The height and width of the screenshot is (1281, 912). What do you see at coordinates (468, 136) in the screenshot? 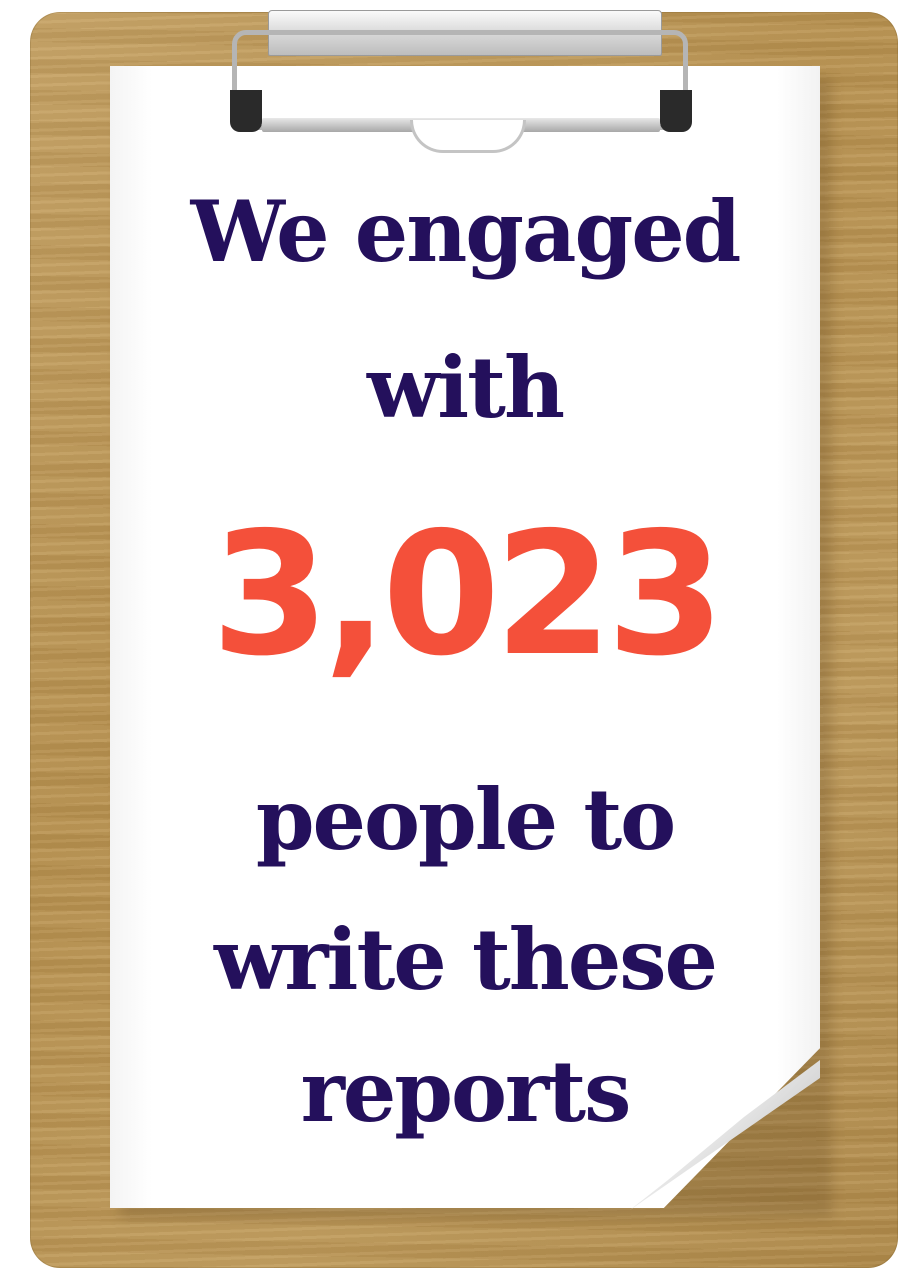
I see `clip-notch` at bounding box center [468, 136].